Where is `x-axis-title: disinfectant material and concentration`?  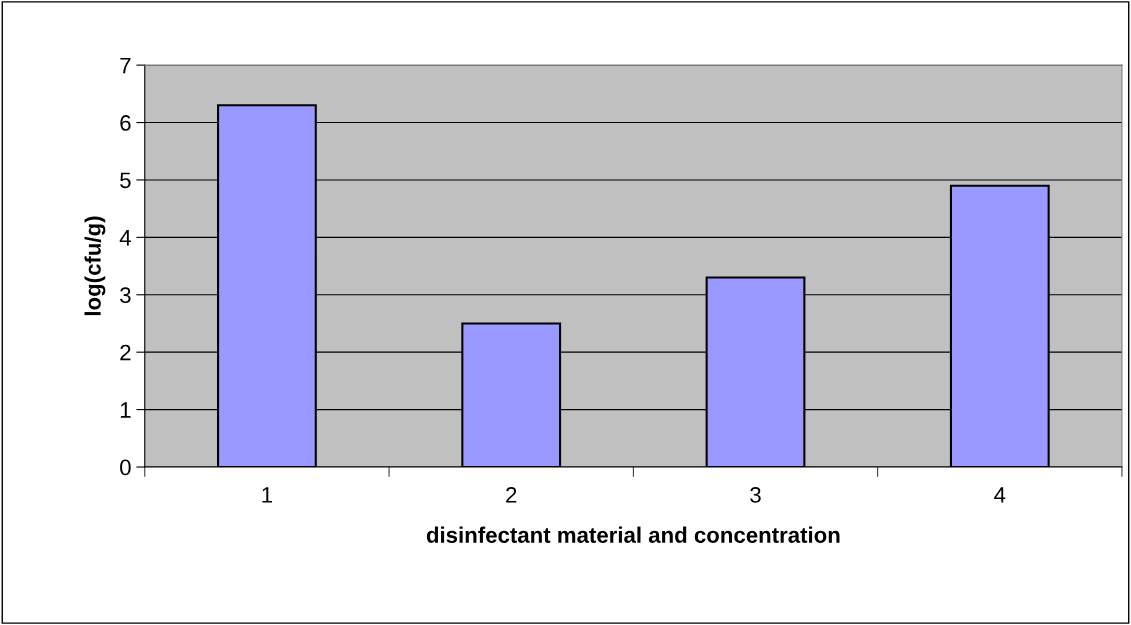
x-axis-title: disinfectant material and concentration is located at coordinates (633, 534).